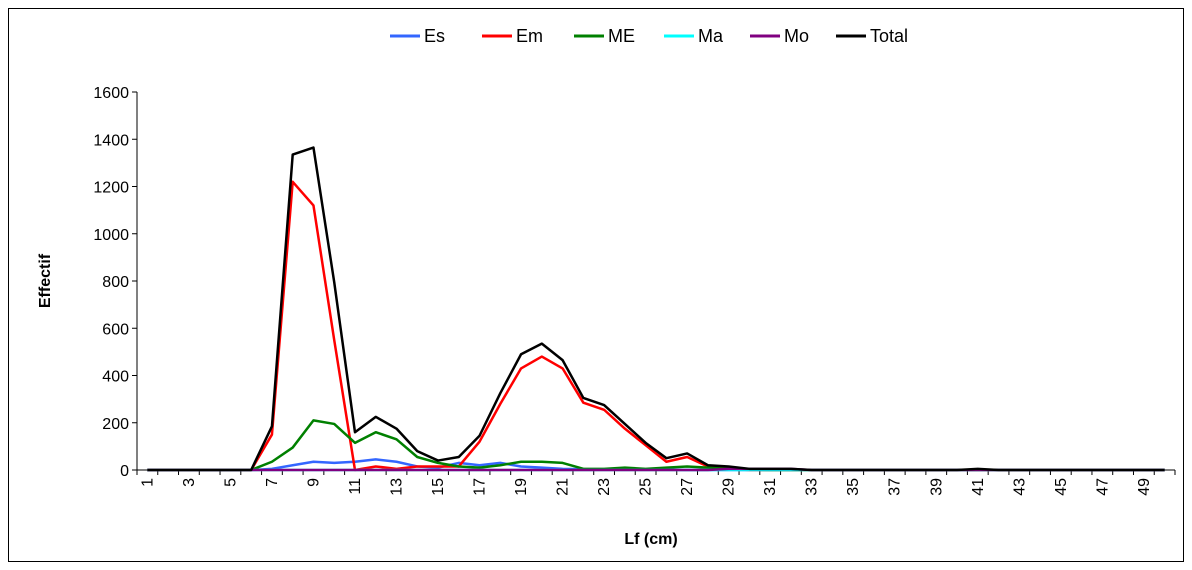 Image resolution: width=1192 pixels, height=570 pixels. I want to click on x-tick-label: 31, so click(770, 487).